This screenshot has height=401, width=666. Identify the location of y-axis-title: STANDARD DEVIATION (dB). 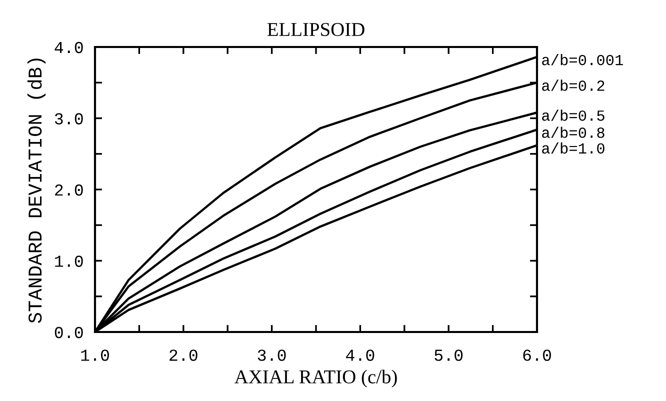
(36, 190).